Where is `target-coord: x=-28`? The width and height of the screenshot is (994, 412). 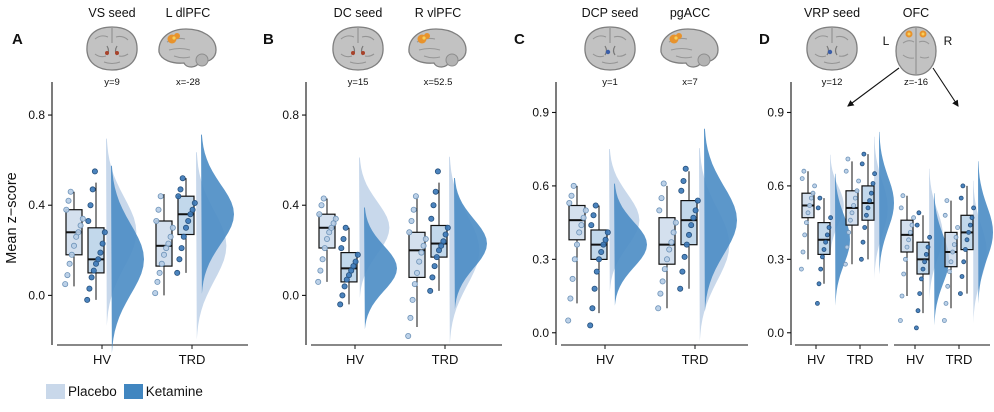
target-coord: x=-28 is located at coordinates (188, 82).